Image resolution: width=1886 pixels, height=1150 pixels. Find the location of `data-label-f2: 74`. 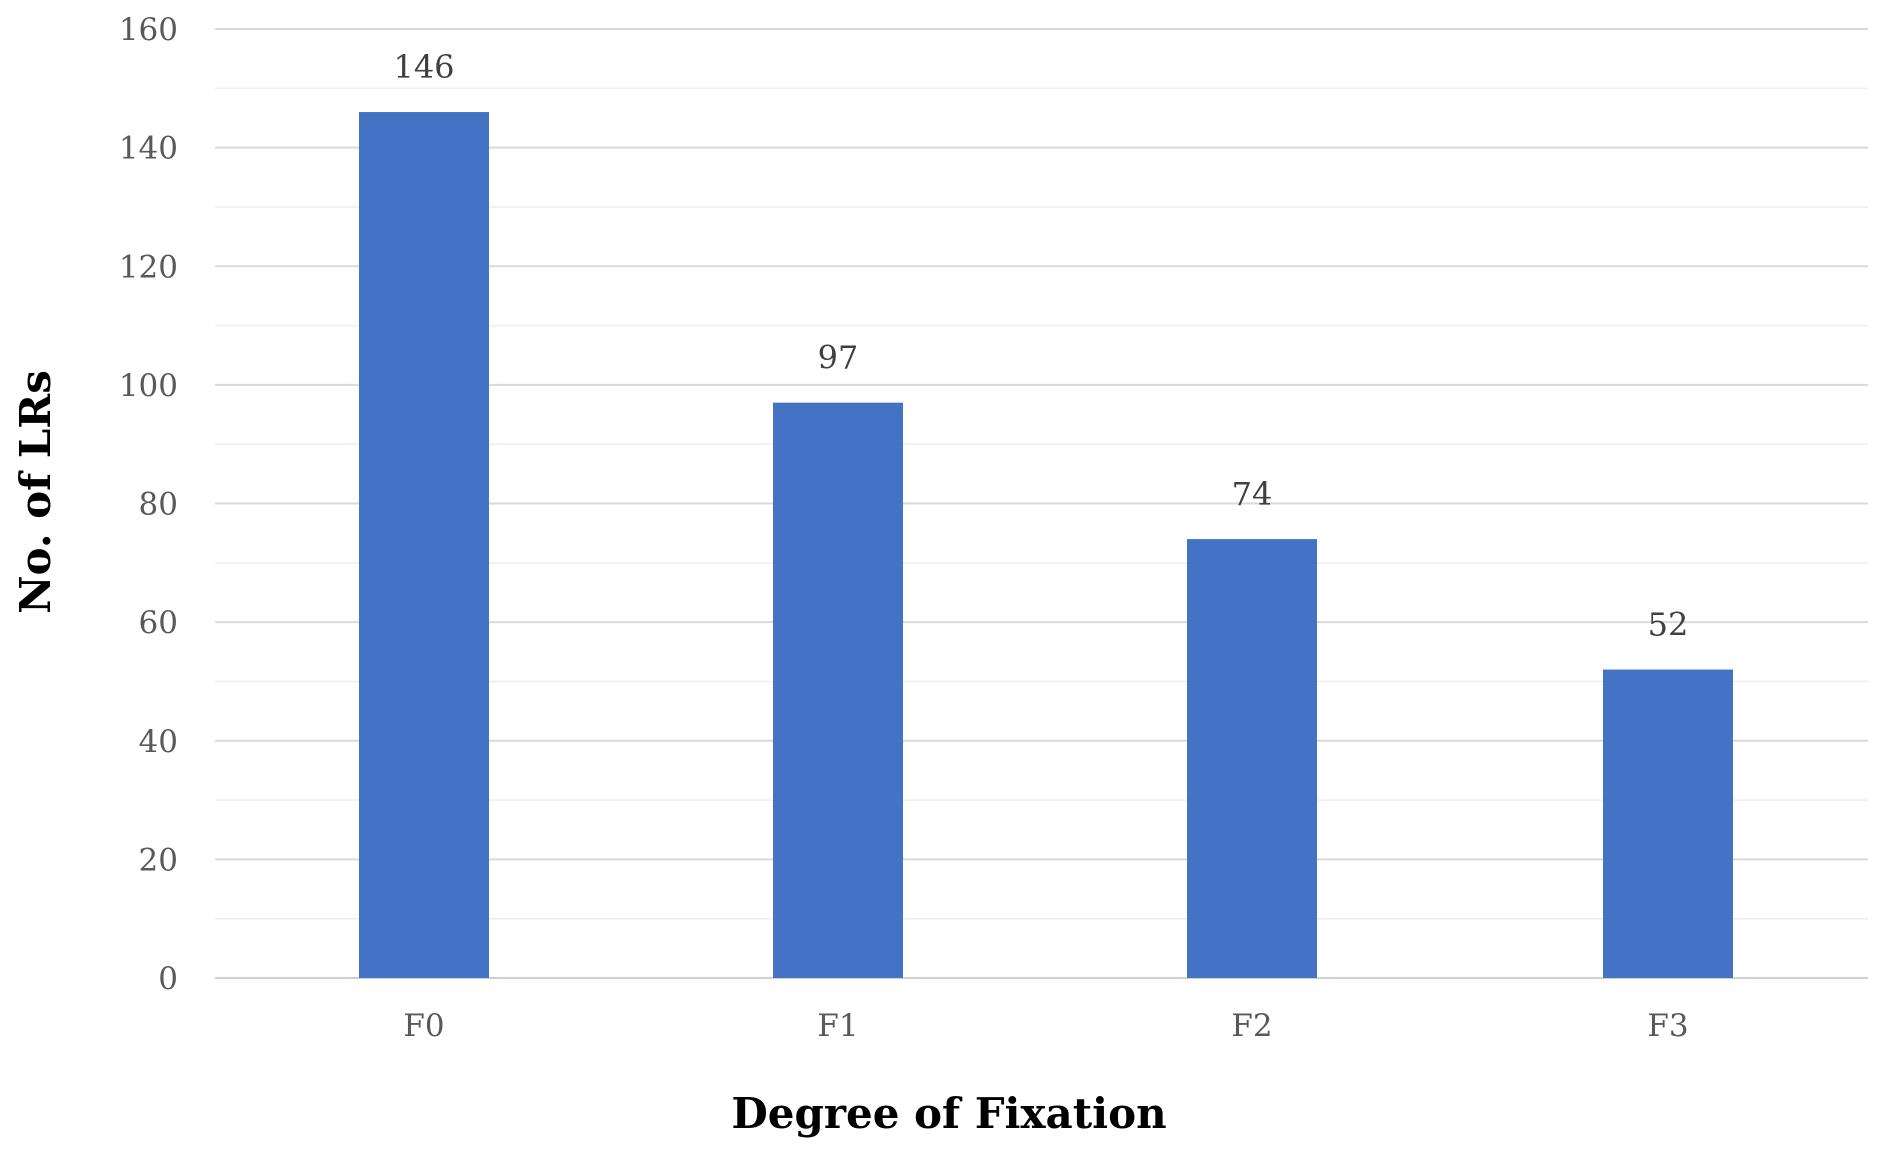

data-label-f2: 74 is located at coordinates (1252, 494).